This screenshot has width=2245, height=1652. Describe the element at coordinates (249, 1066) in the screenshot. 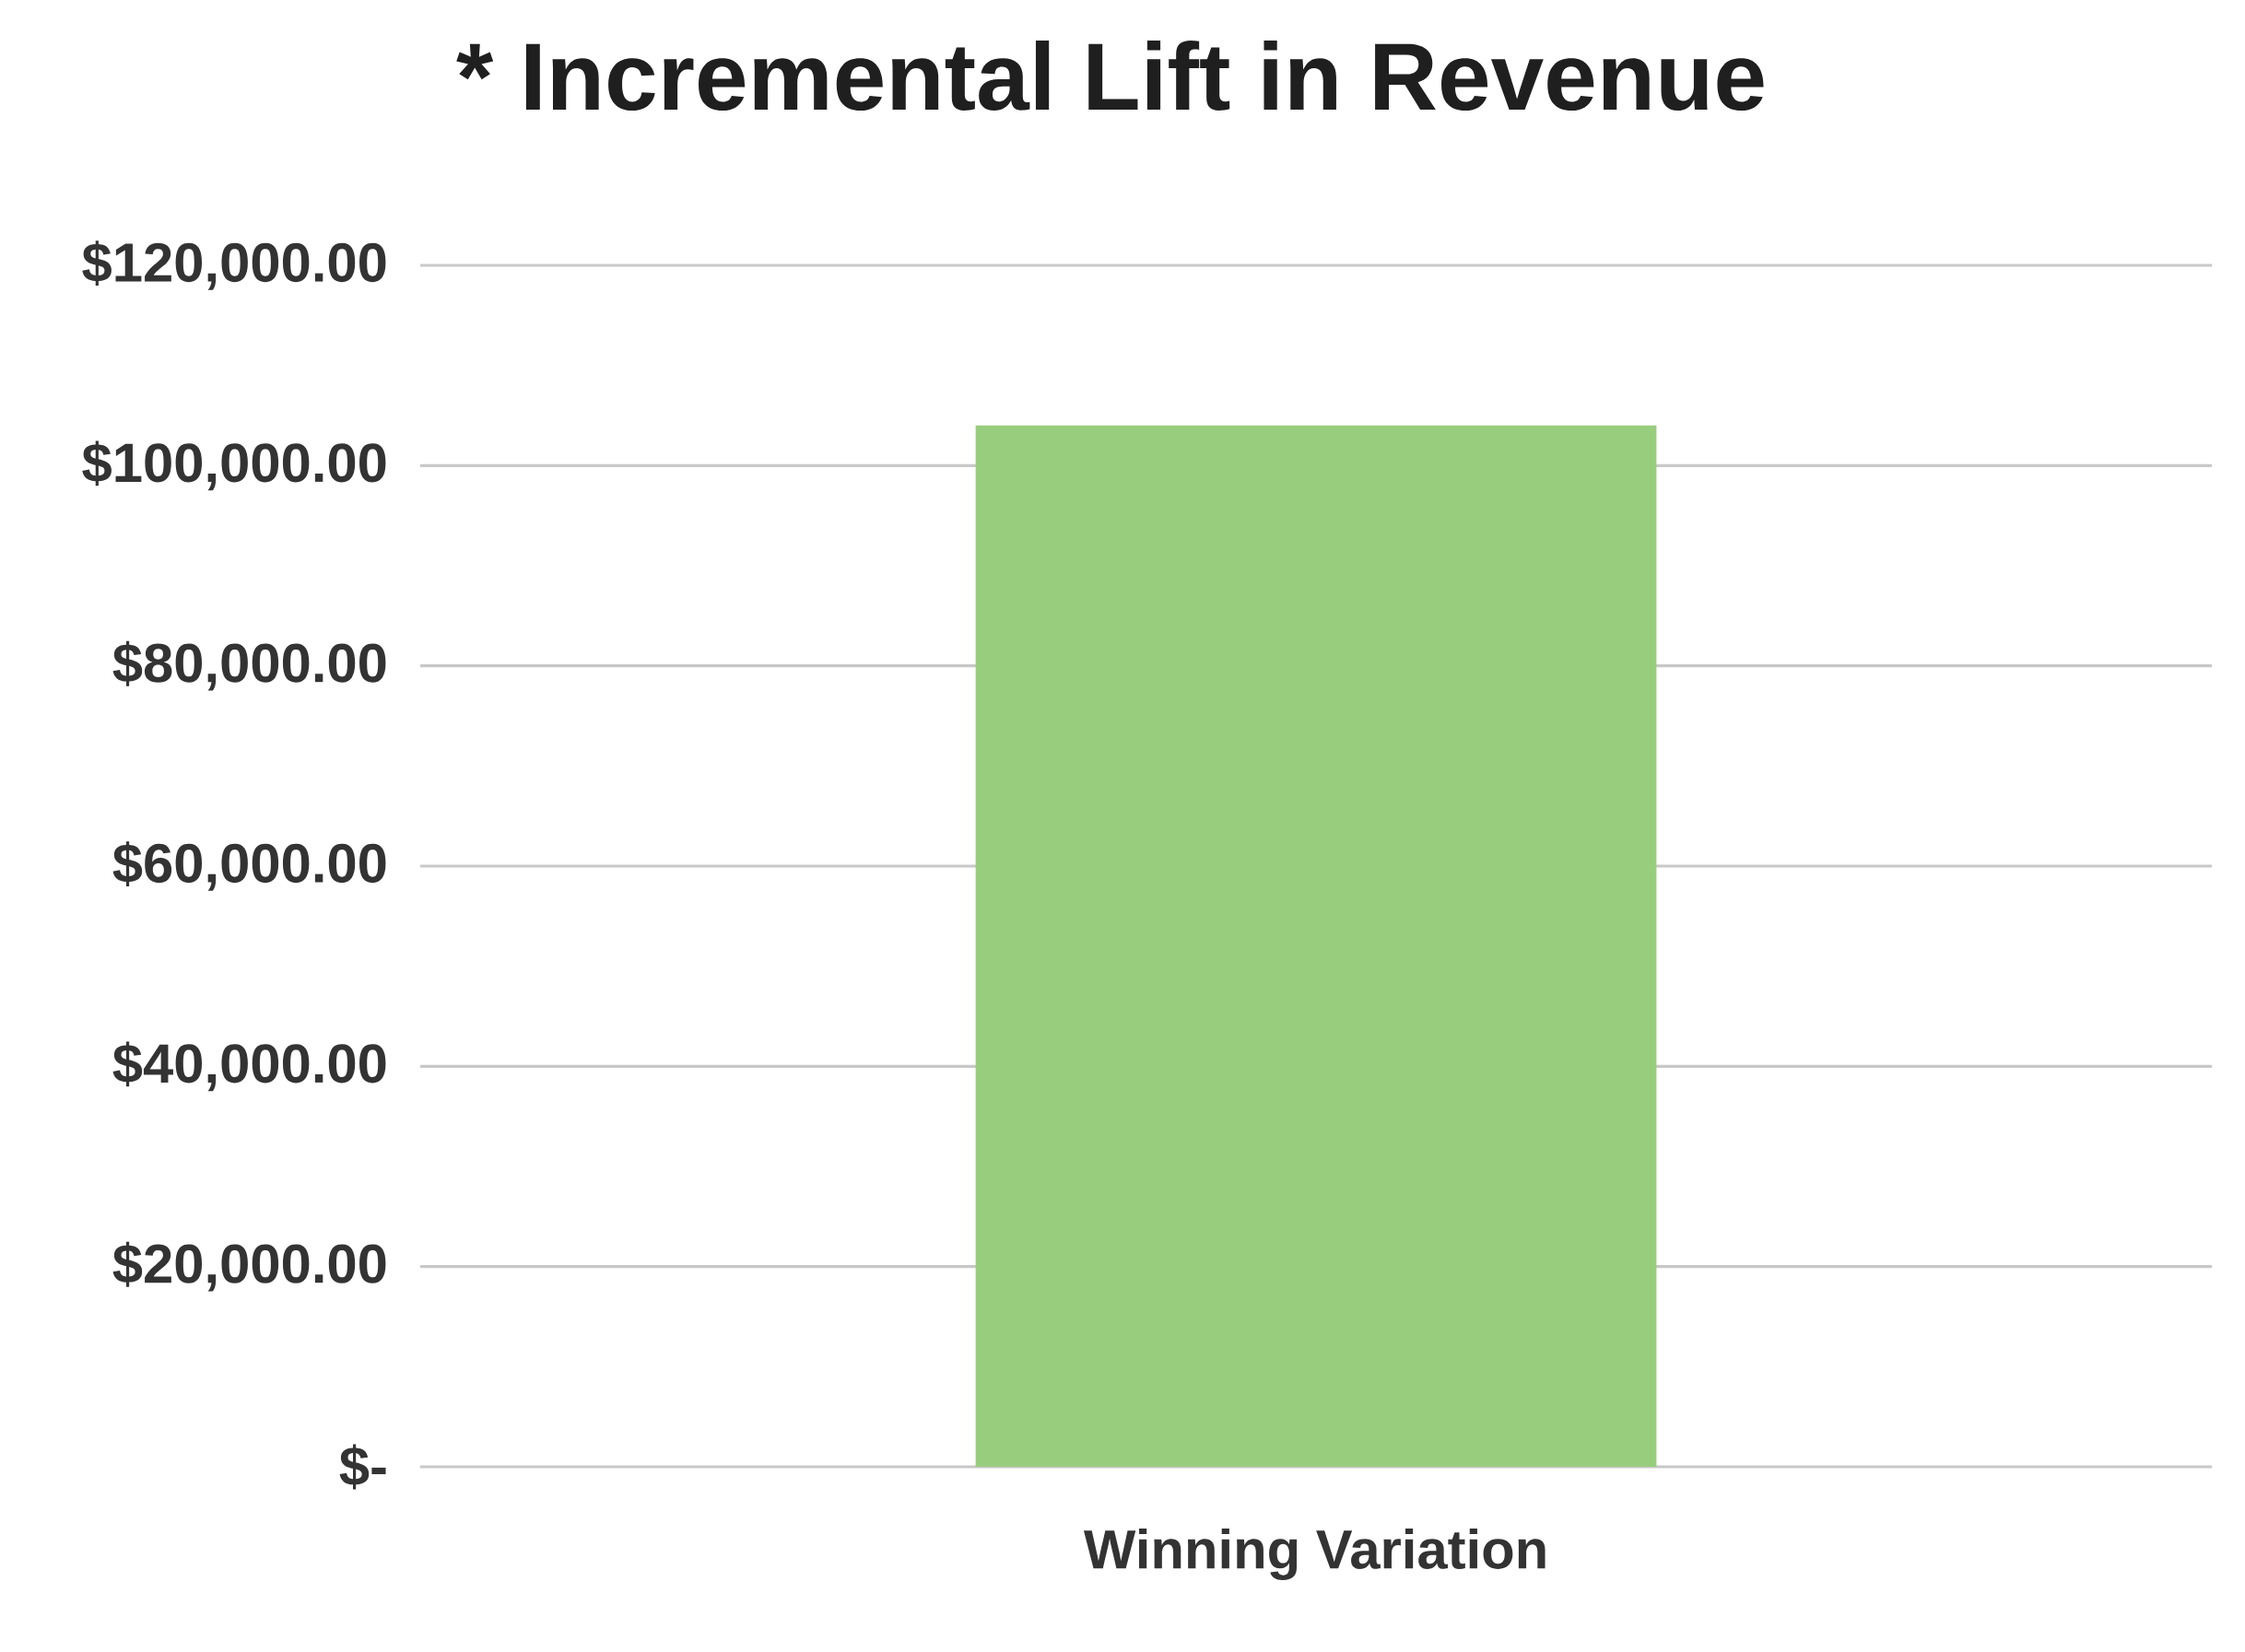

I see `y-tick-label: $40,000.00` at that location.